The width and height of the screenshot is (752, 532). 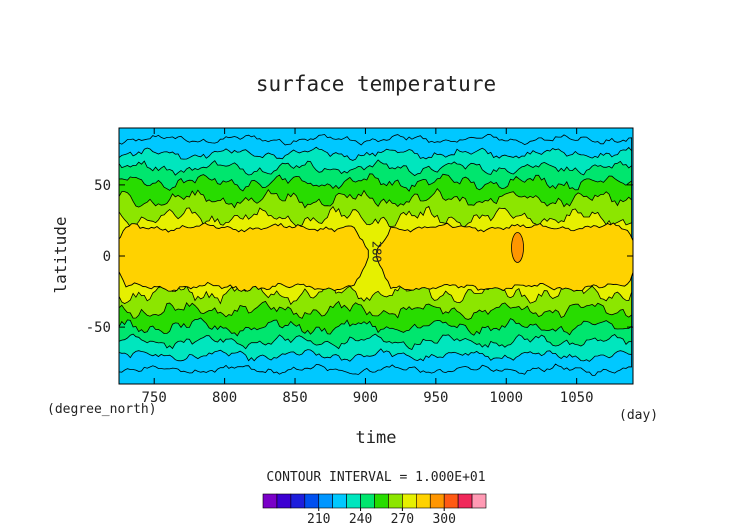 What do you see at coordinates (360, 519) in the screenshot?
I see `colorbar-tick-label: 240` at bounding box center [360, 519].